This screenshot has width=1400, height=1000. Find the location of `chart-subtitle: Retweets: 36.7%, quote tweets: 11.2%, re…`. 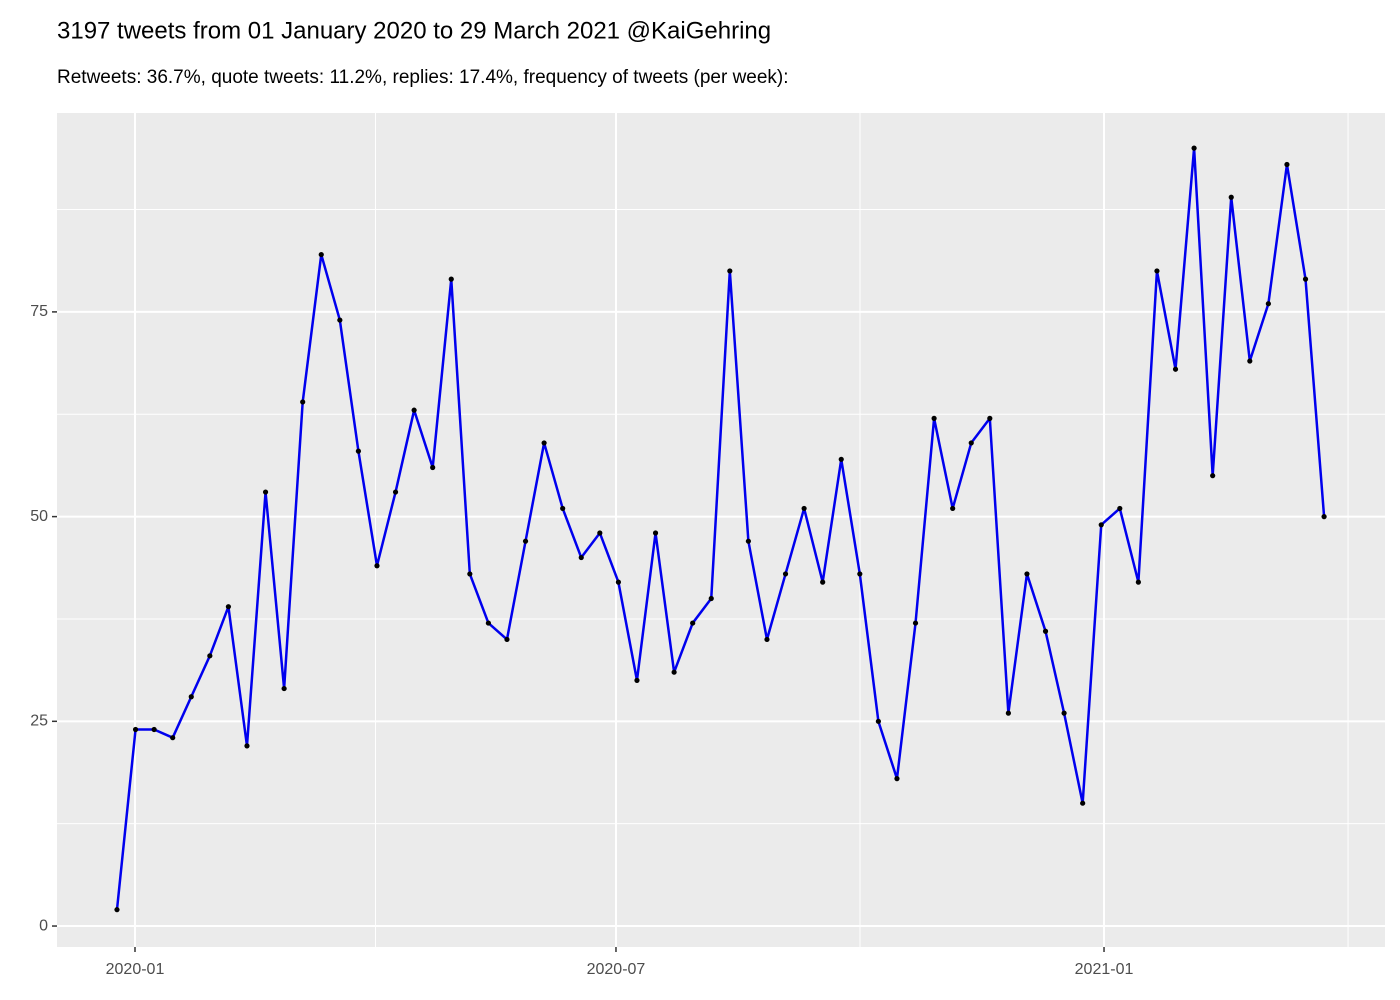

chart-subtitle: Retweets: 36.7%, quote tweets: 11.2%, re… is located at coordinates (423, 77).